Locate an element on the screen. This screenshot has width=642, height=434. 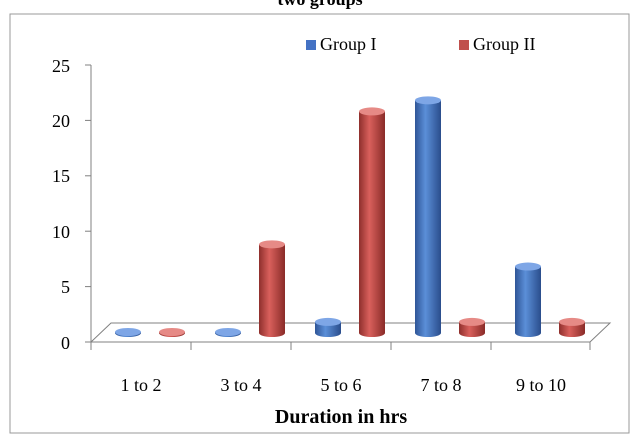
y-tick-label: 25 is located at coordinates (61, 66).